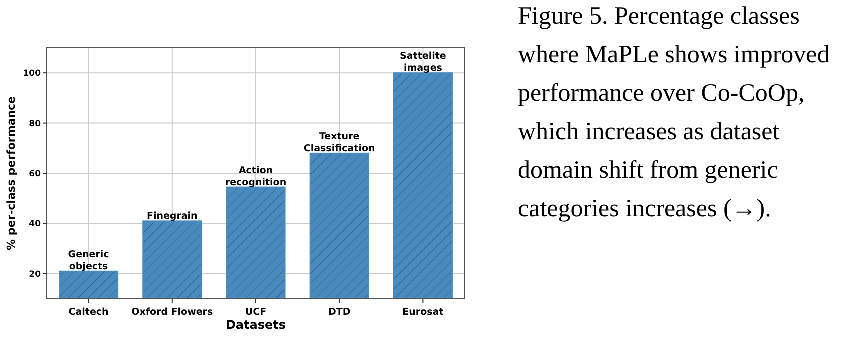 The image size is (862, 340). I want to click on y-tick-label: 40, so click(35, 225).